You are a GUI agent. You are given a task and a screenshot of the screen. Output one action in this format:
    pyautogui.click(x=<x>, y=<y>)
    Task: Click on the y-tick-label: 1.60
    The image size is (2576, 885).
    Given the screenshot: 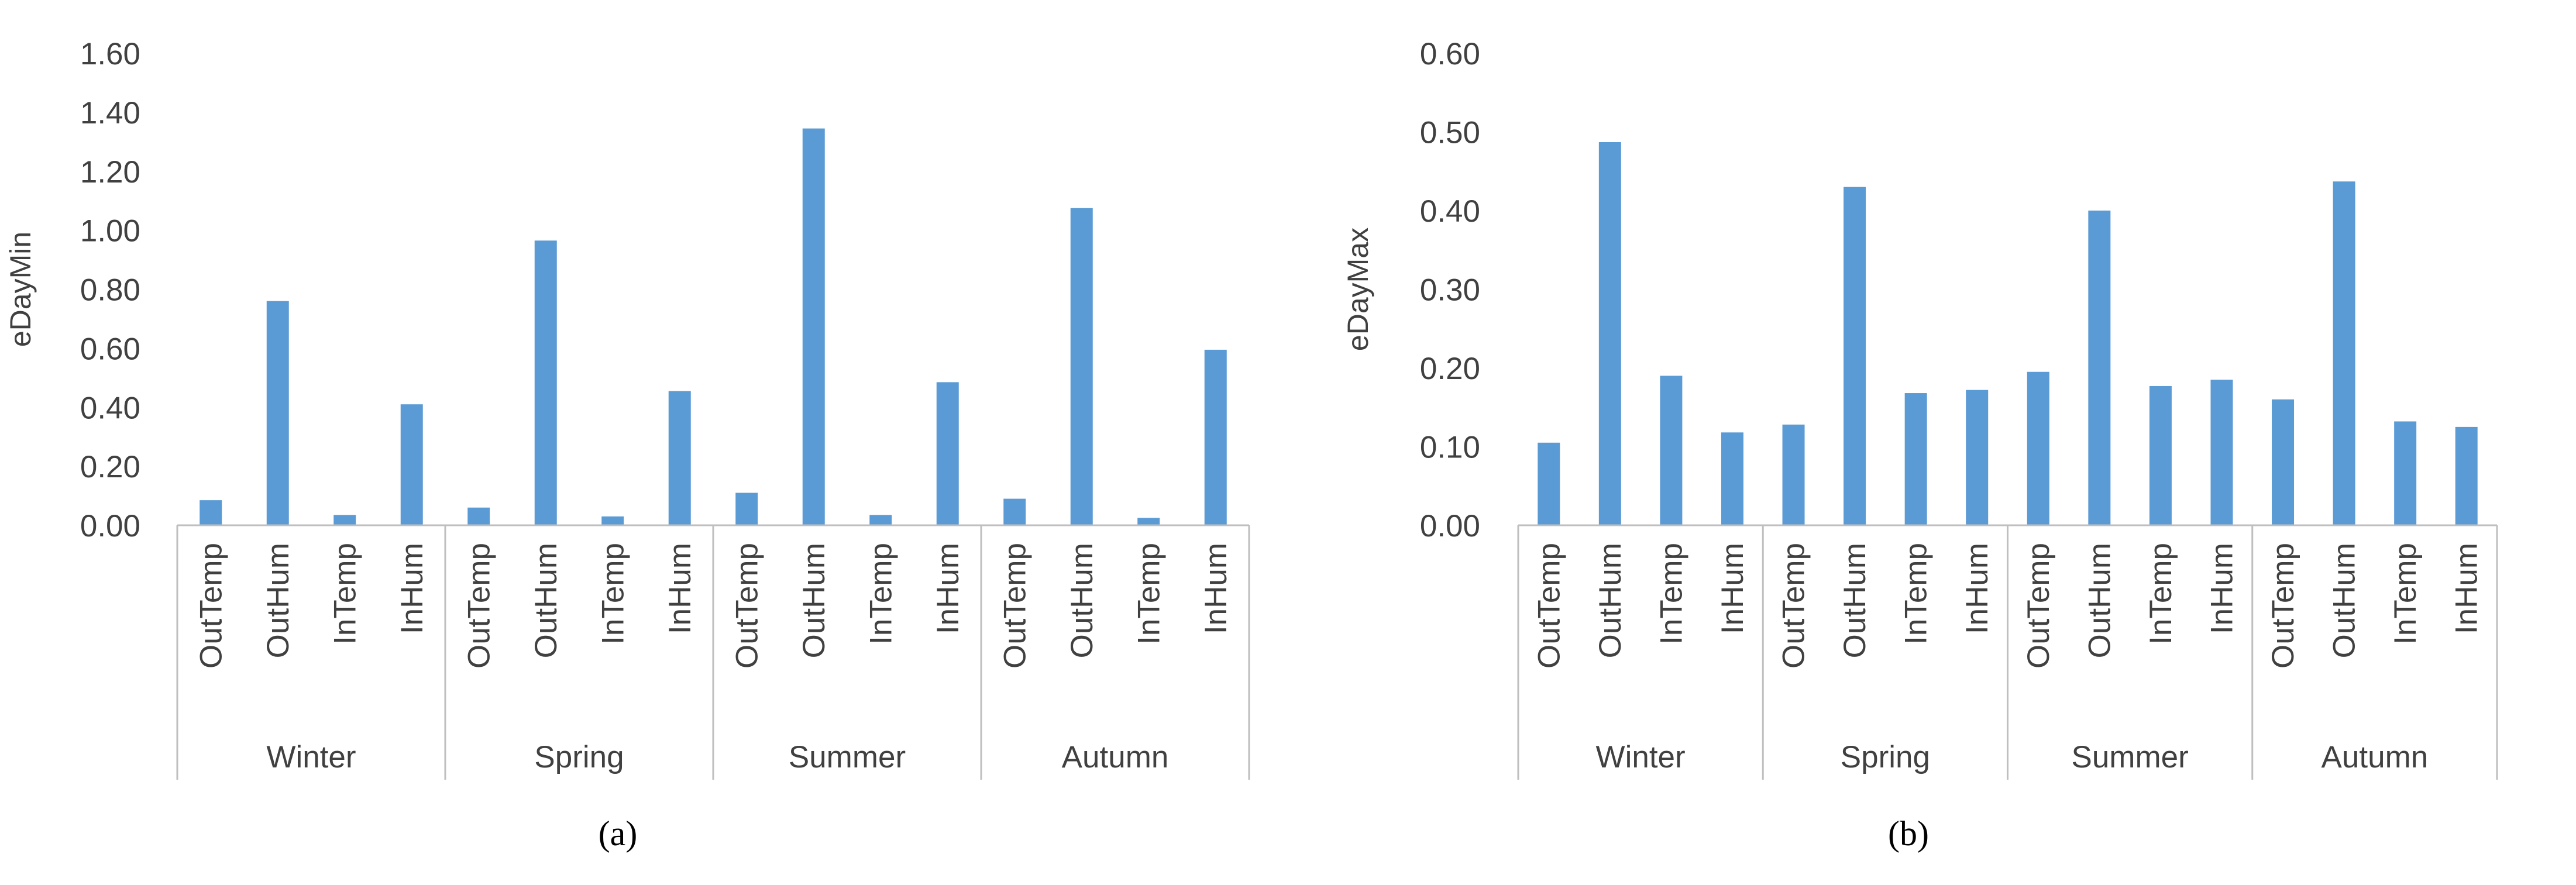 What is the action you would take?
    pyautogui.click(x=110, y=54)
    